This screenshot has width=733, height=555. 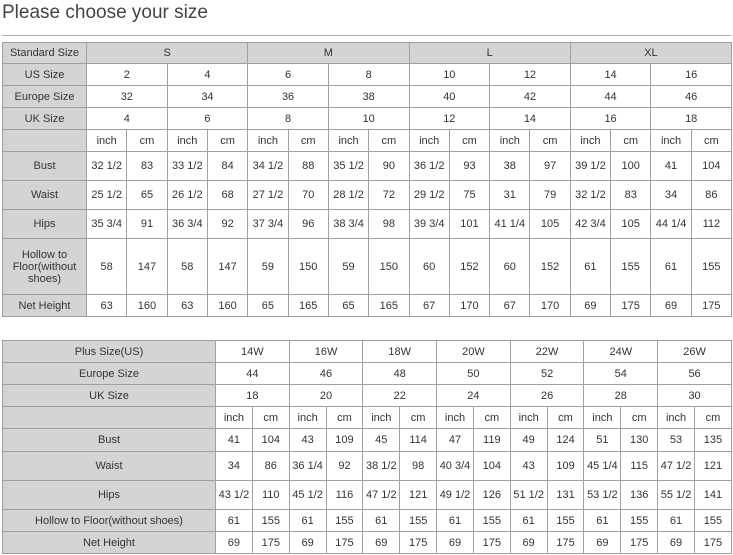 What do you see at coordinates (676, 495) in the screenshot?
I see `table-cell: 55 1/2` at bounding box center [676, 495].